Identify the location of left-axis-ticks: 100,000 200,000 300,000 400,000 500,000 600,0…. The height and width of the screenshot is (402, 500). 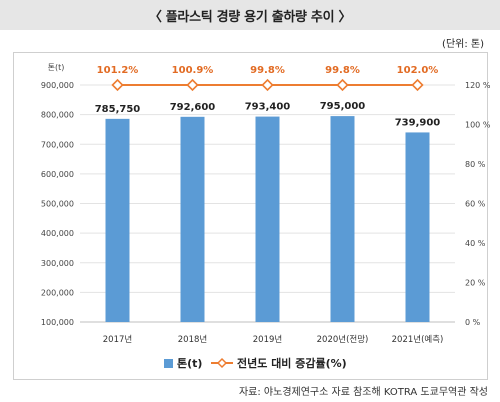
(57, 204).